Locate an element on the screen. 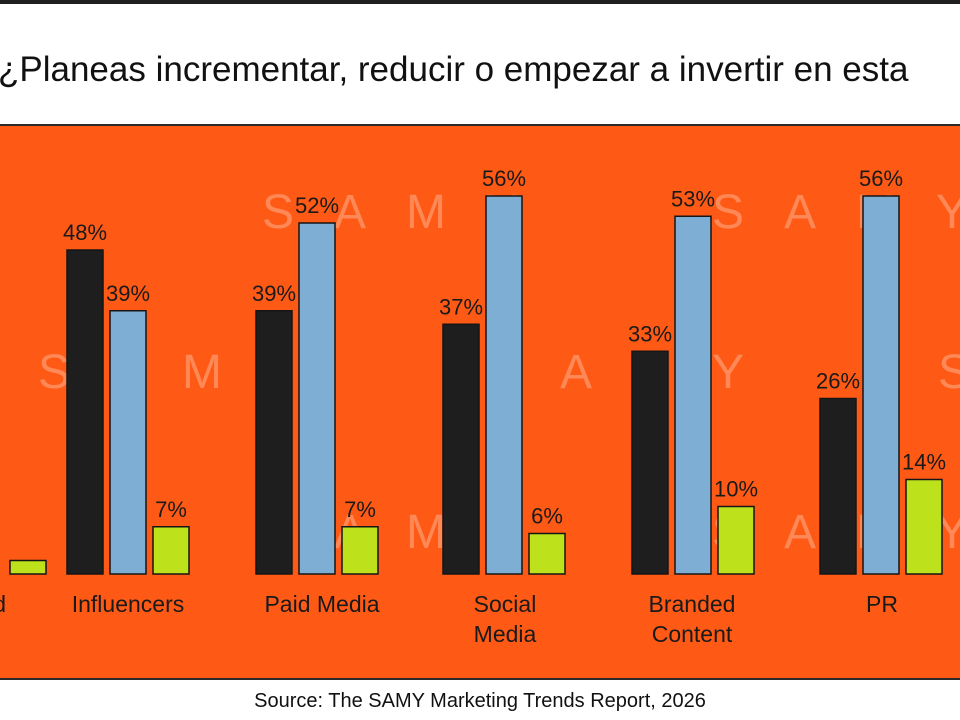  data-label: 37% is located at coordinates (461, 306).